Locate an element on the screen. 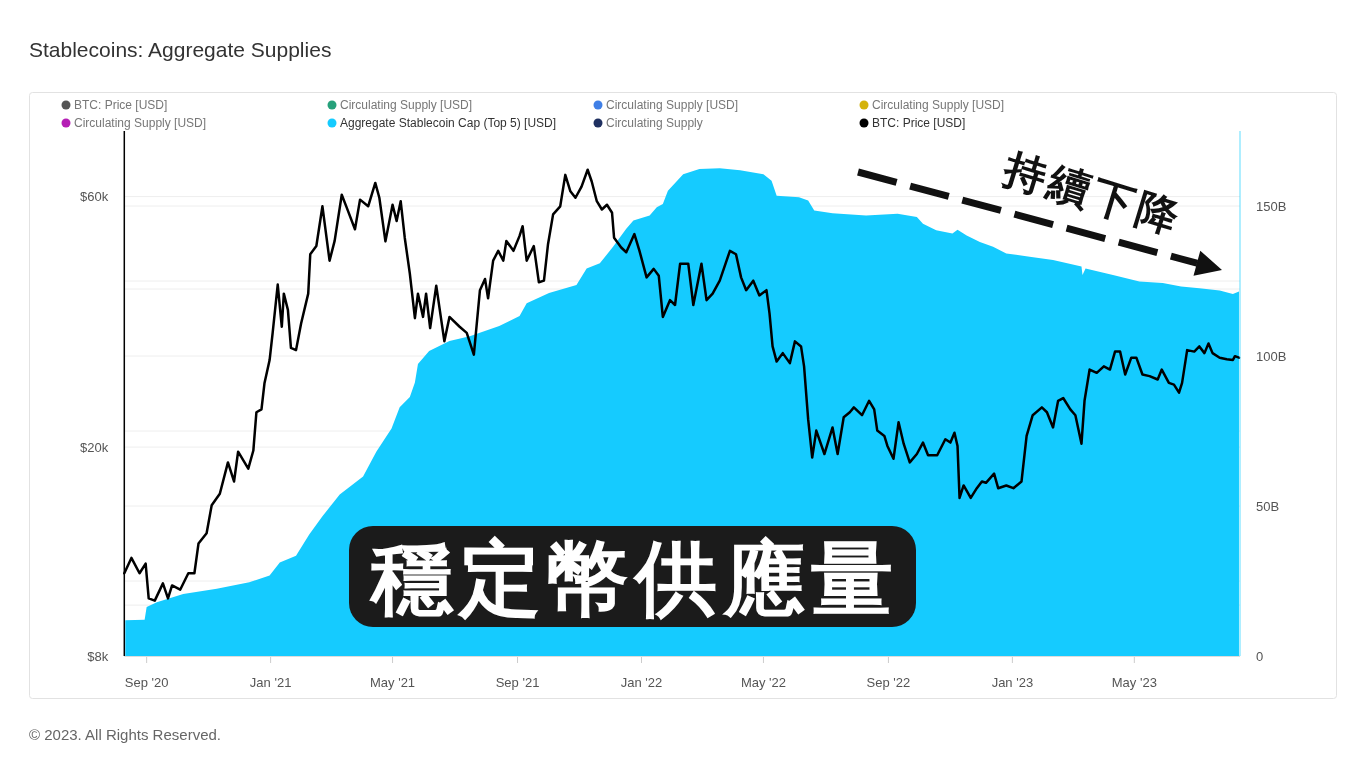 The height and width of the screenshot is (768, 1366). x-tick-label: Jan '21 is located at coordinates (270, 682).